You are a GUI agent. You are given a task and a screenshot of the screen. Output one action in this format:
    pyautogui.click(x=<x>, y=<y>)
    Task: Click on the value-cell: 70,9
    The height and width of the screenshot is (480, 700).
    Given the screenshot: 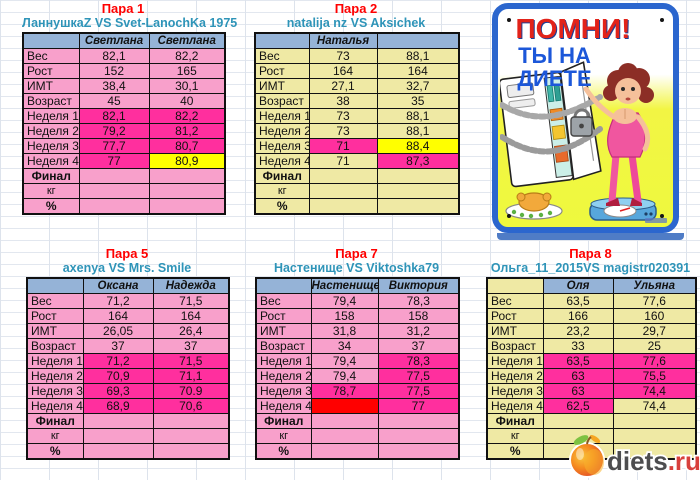 What is the action you would take?
    pyautogui.click(x=118, y=376)
    